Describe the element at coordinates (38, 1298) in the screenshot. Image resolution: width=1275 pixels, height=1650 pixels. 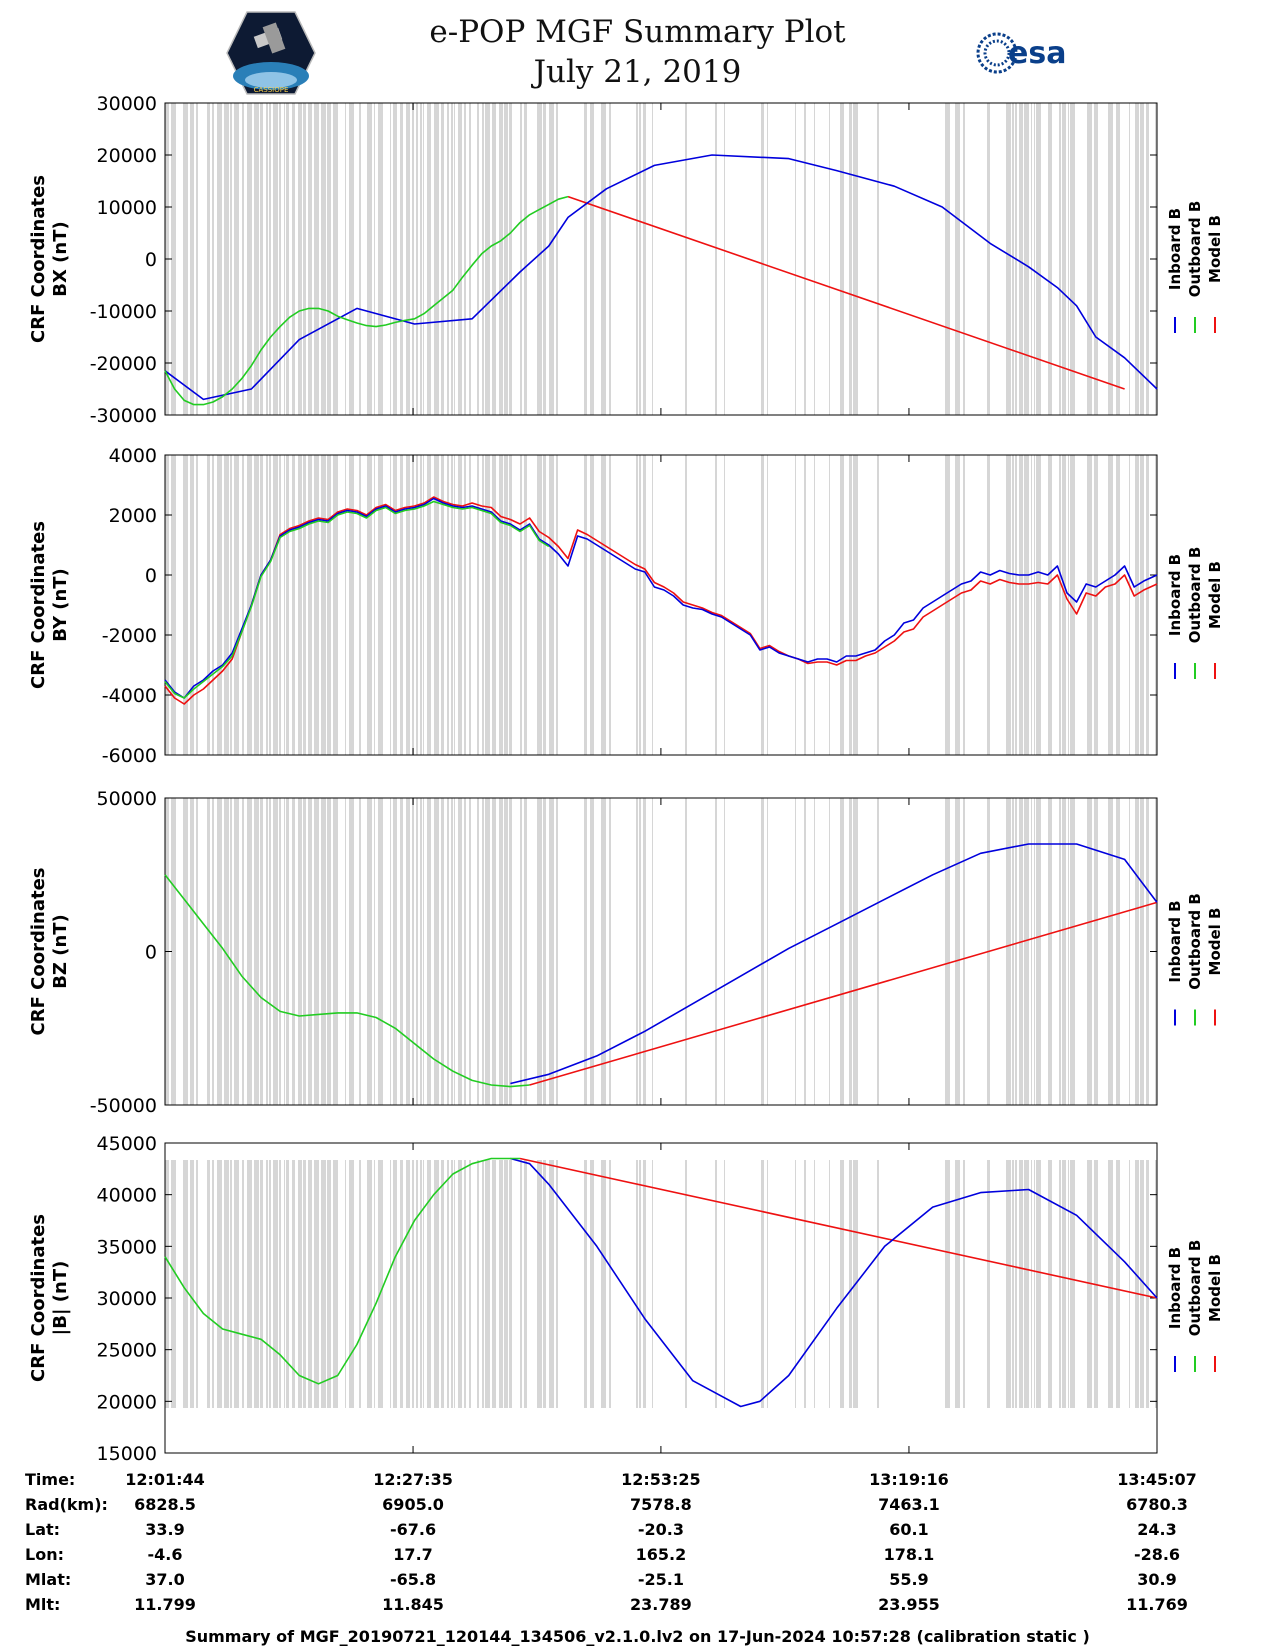
I see `y-axis-label-line-1: CRF Coordinates` at that location.